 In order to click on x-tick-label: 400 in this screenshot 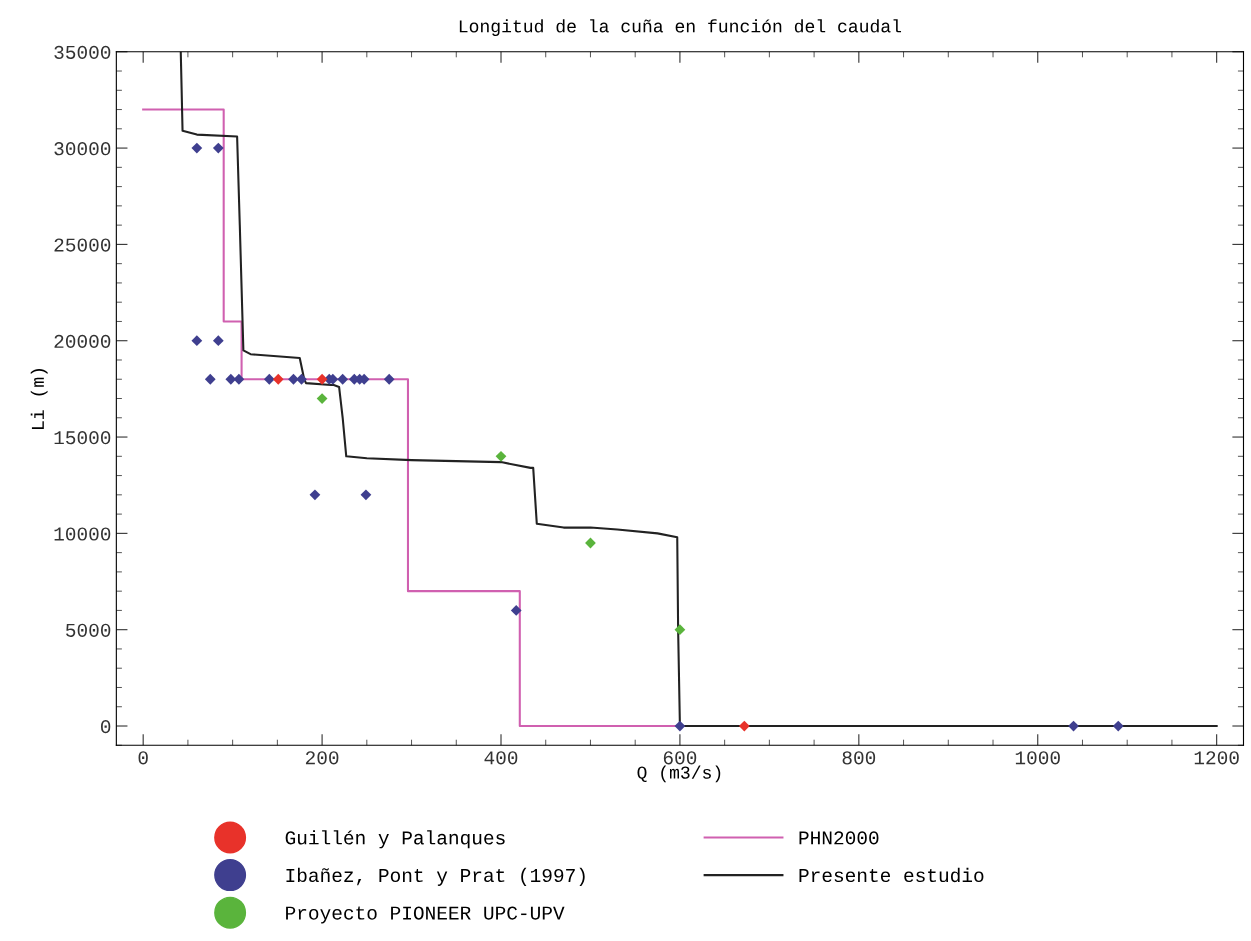, I will do `click(501, 758)`.